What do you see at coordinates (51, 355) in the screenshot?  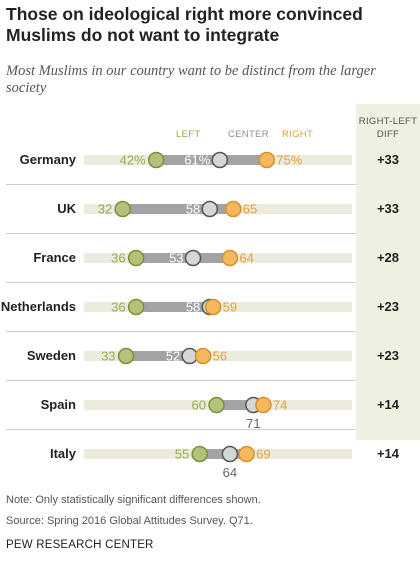 I see `country-label: Sweden` at bounding box center [51, 355].